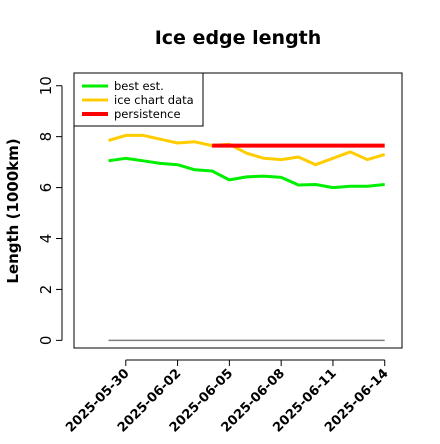 This screenshot has width=440, height=444. What do you see at coordinates (46, 85) in the screenshot?
I see `y-tick-label-10: 10` at bounding box center [46, 85].